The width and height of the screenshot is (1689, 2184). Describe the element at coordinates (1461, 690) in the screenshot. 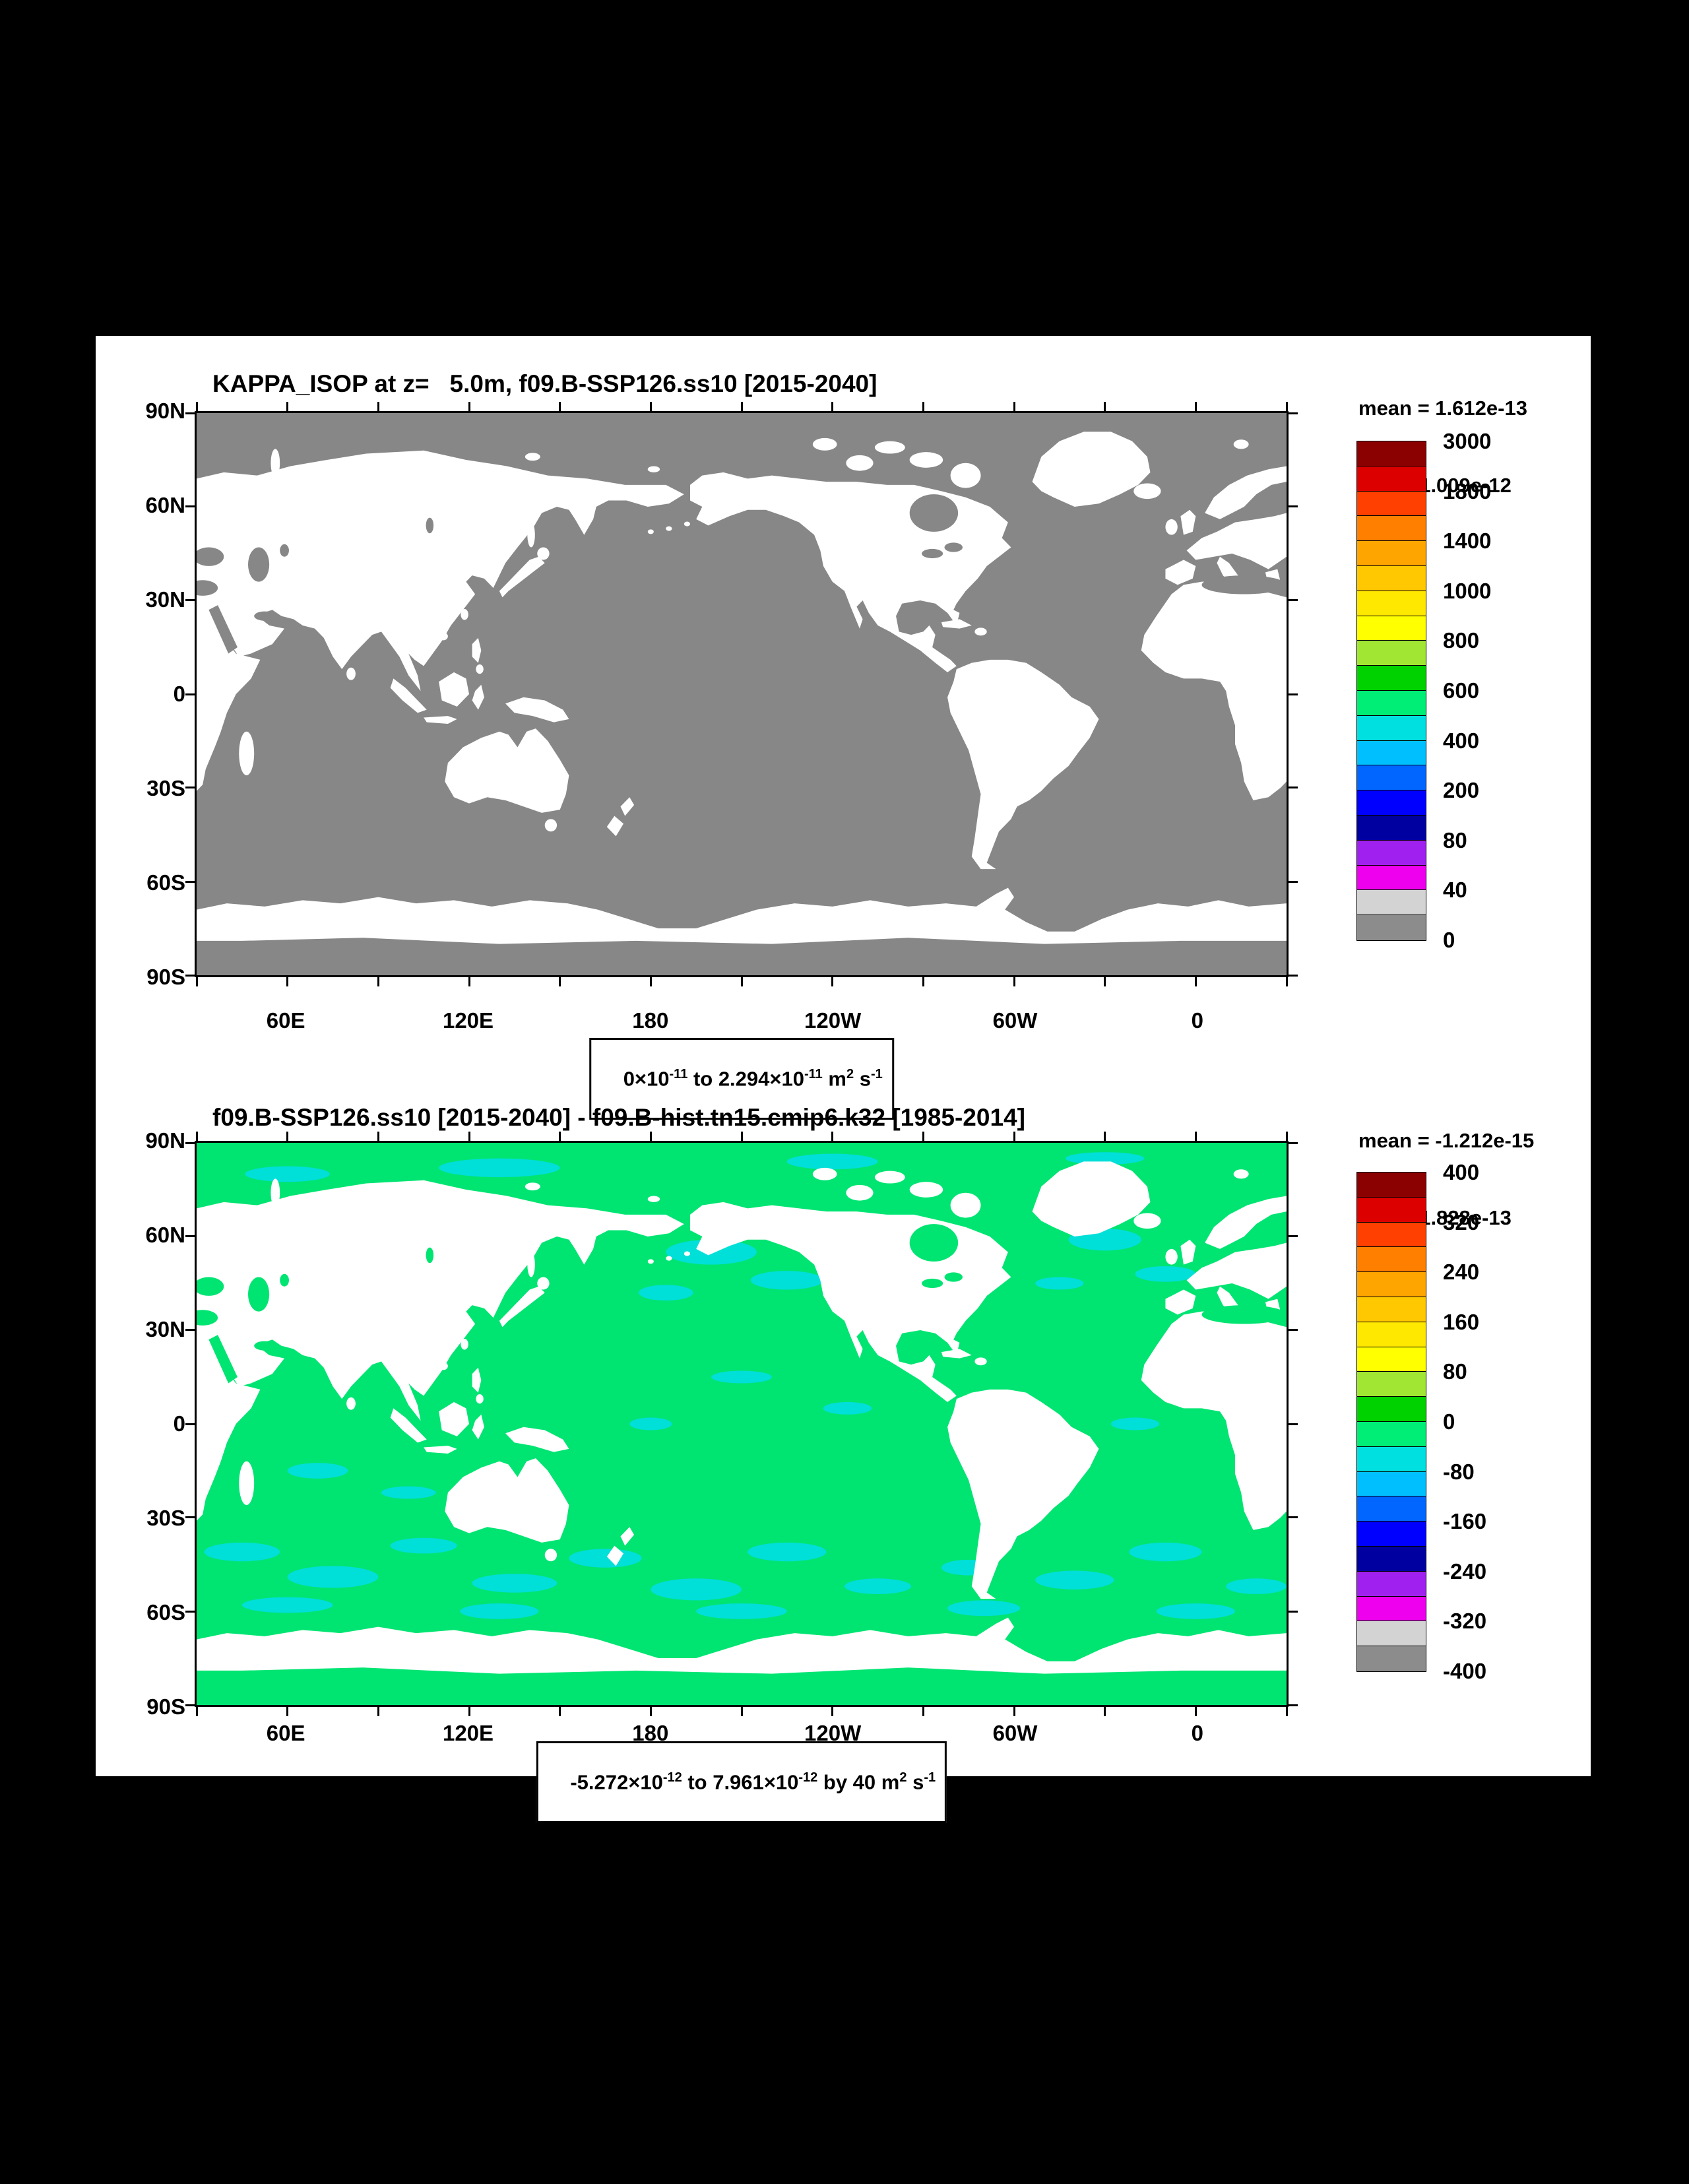

I see `colorbar-label: 600` at that location.